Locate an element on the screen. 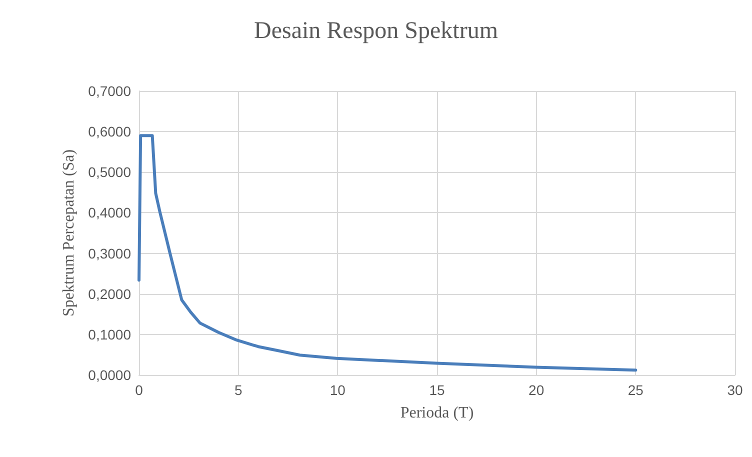 The width and height of the screenshot is (752, 457). y-tick-label: 0,1000 is located at coordinates (110, 334).